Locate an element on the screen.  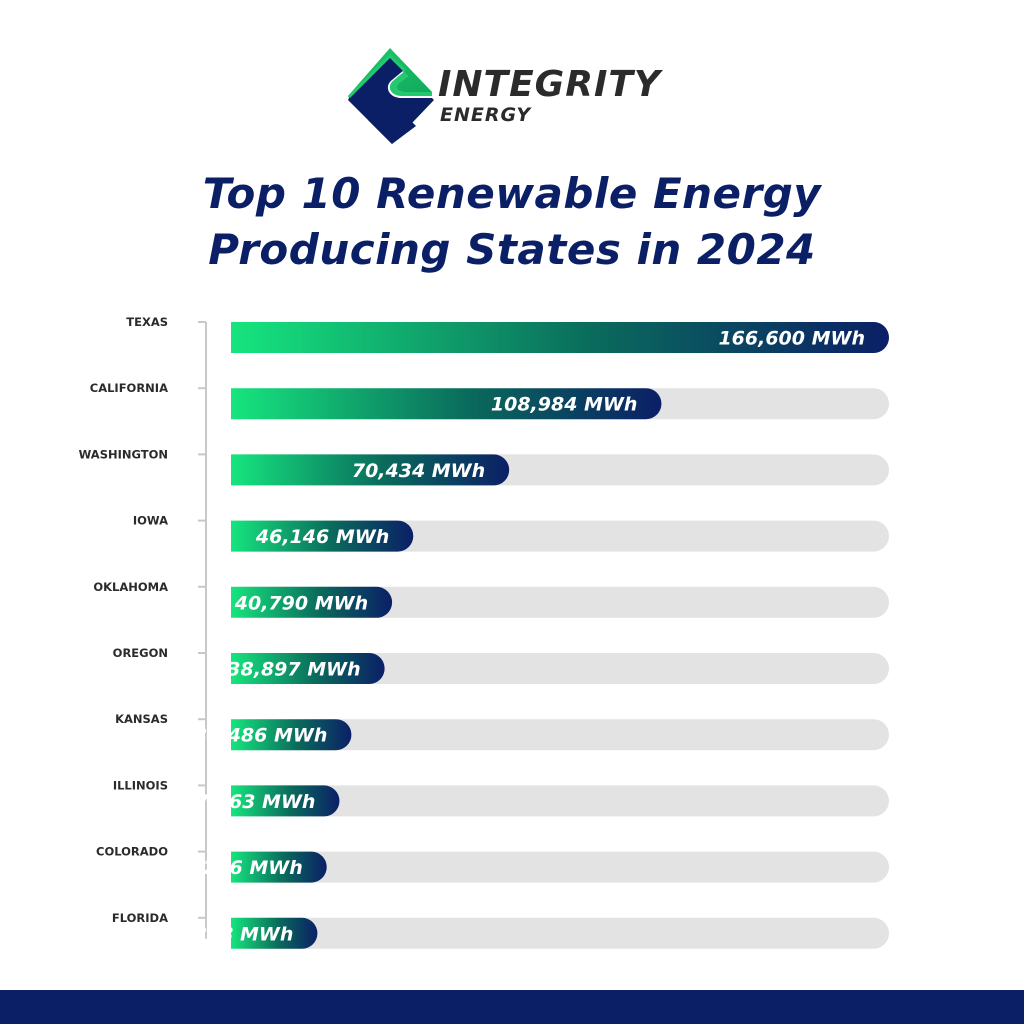
footer-band is located at coordinates (512, 1007).